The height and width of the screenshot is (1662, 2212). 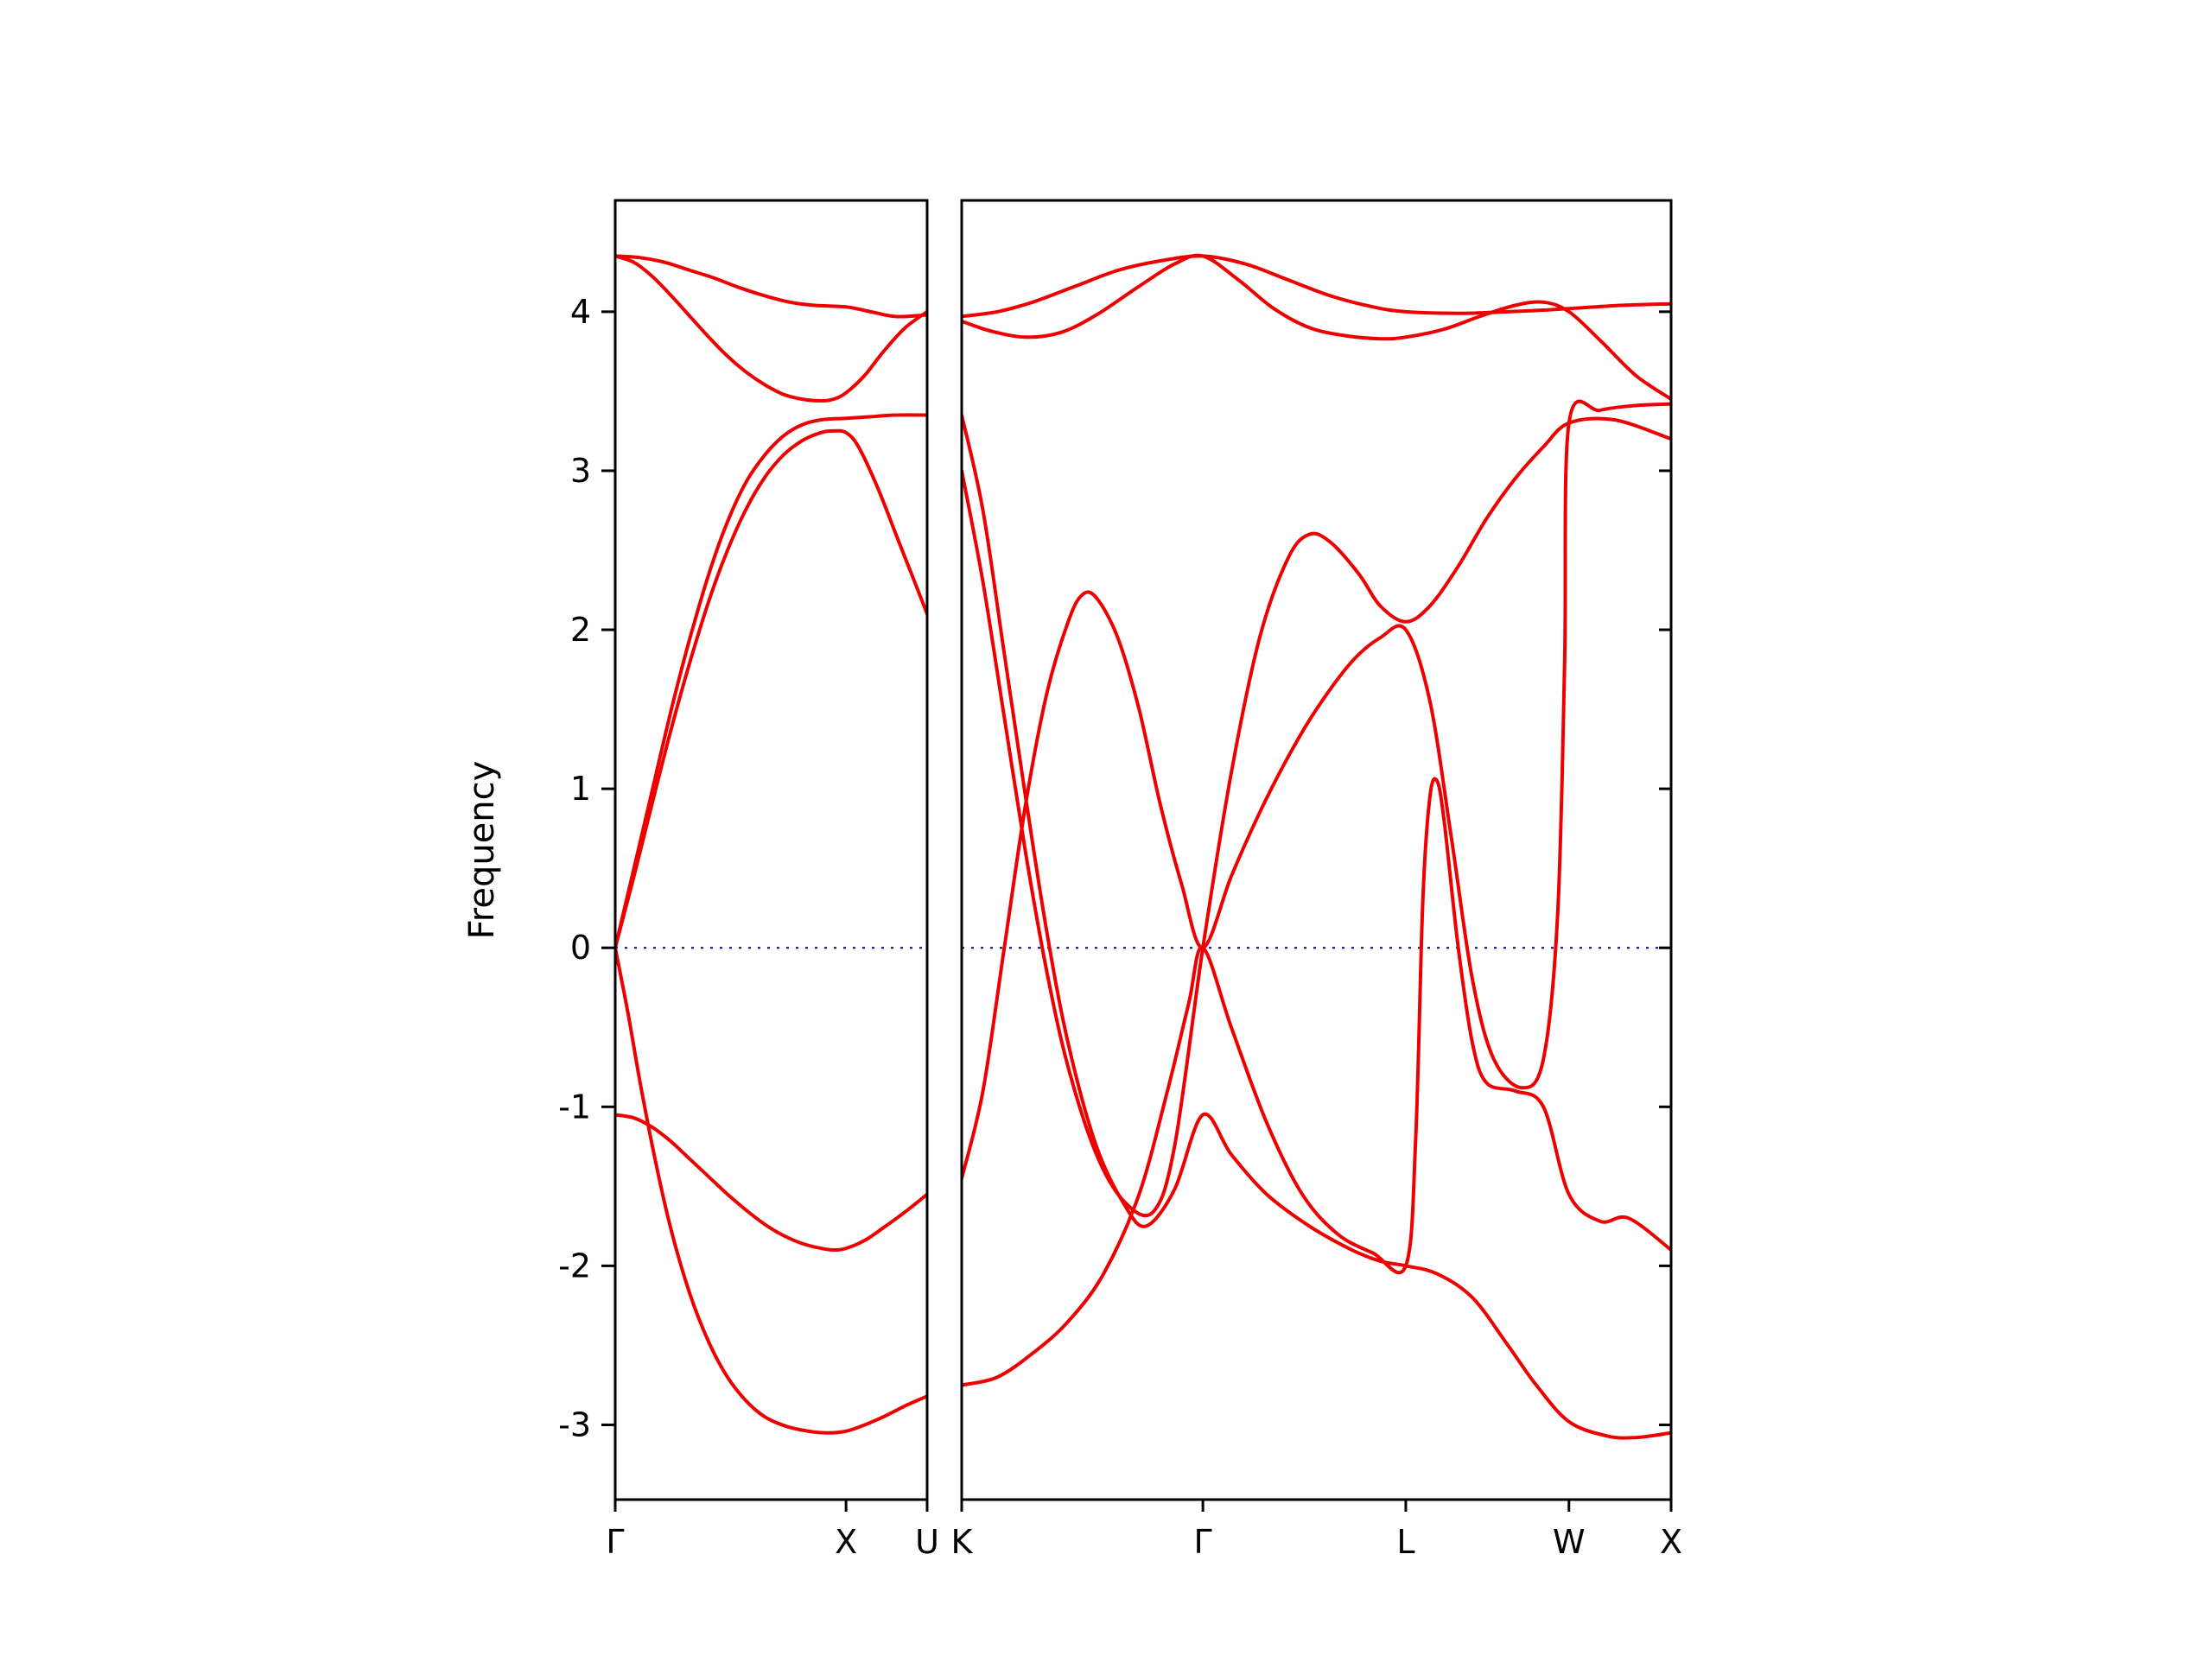 What do you see at coordinates (574, 1424) in the screenshot?
I see `y-tick-label: -3` at bounding box center [574, 1424].